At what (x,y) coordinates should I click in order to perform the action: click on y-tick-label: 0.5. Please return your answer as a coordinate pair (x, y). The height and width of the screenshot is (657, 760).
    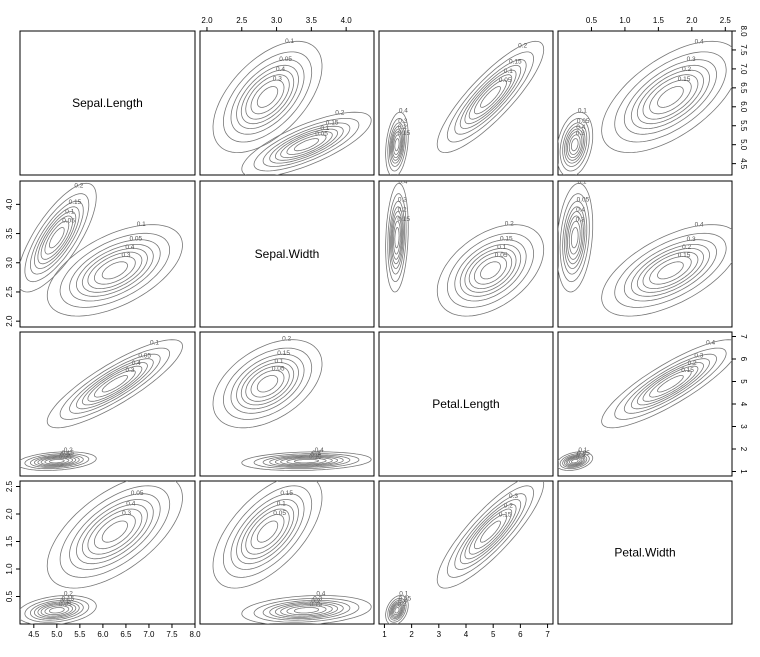
    Looking at the image, I should click on (9, 596).